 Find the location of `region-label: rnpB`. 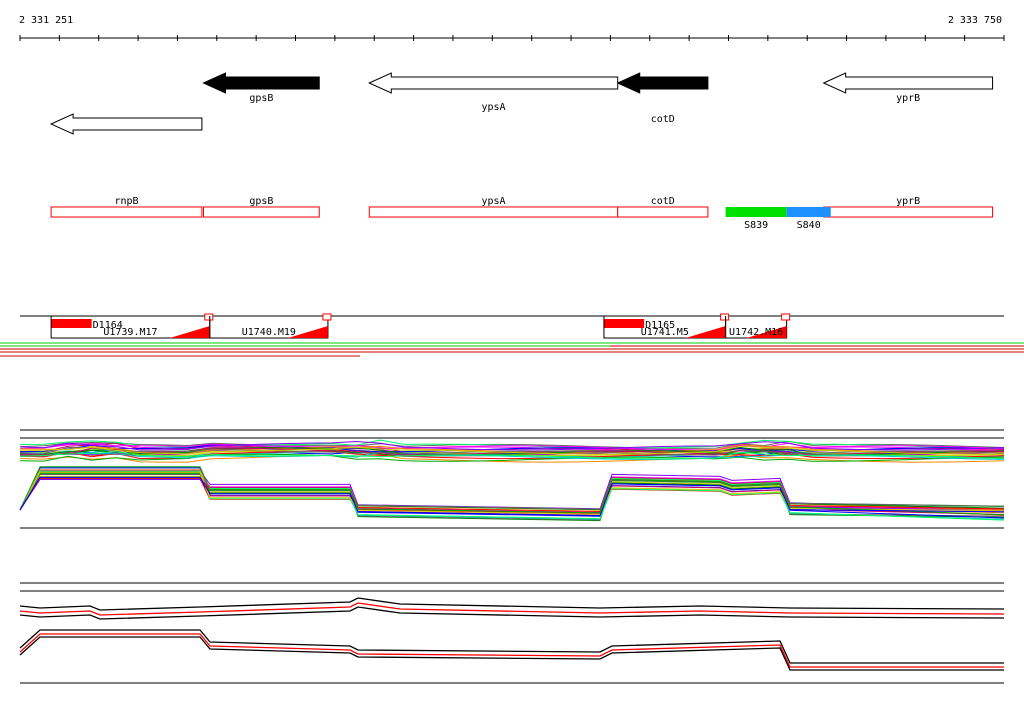

region-label: rnpB is located at coordinates (126, 201).